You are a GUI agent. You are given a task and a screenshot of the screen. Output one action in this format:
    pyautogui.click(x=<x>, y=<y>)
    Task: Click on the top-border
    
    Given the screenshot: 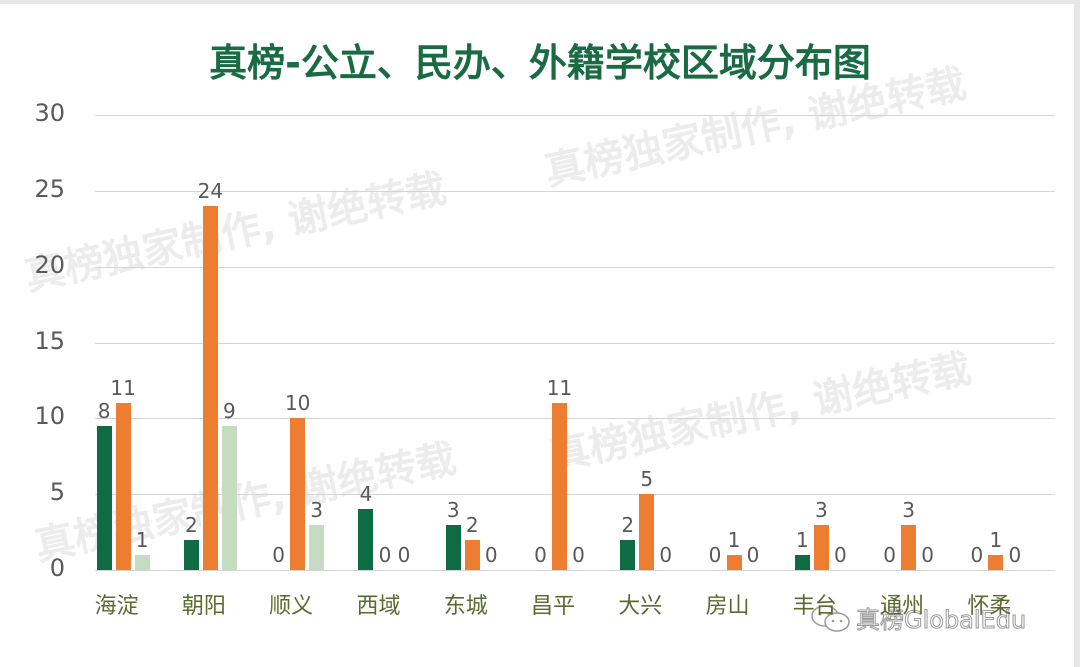 What is the action you would take?
    pyautogui.click(x=540, y=2)
    